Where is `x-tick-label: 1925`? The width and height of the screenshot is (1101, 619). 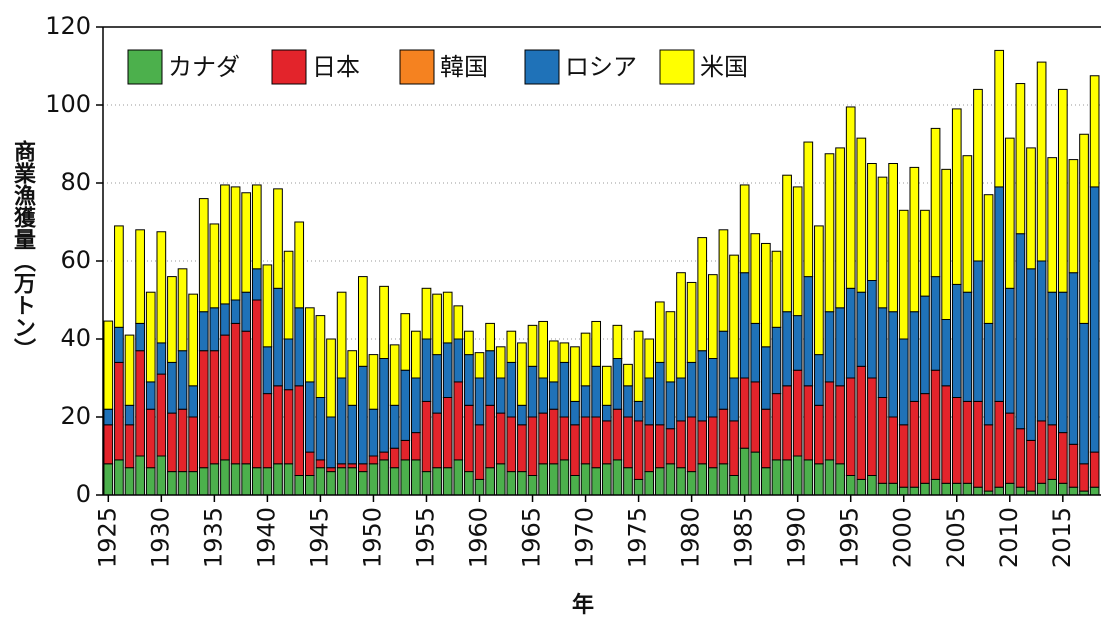
x-tick-label: 1925 is located at coordinates (107, 537).